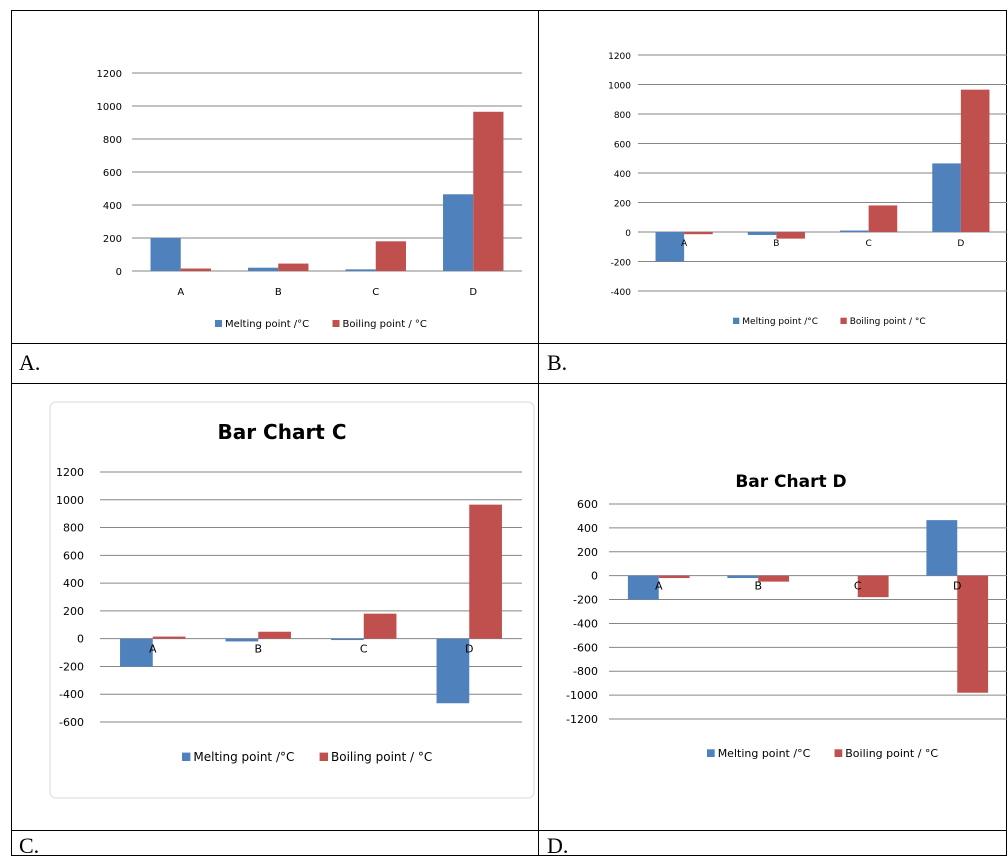 Image resolution: width=1008 pixels, height=859 pixels. What do you see at coordinates (29, 845) in the screenshot?
I see `option-label-c: C.` at bounding box center [29, 845].